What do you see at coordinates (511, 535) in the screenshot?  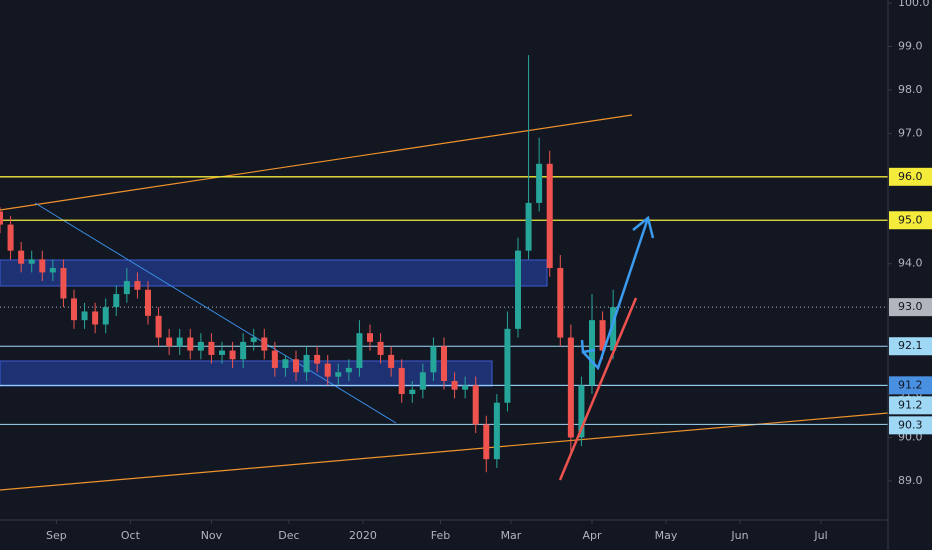 I see `x-tick-label: Mar` at bounding box center [511, 535].